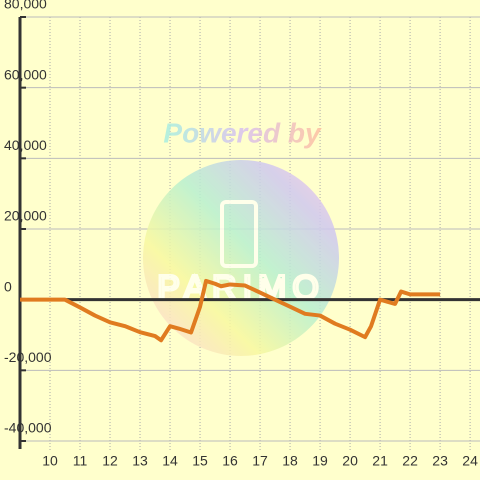 Image resolution: width=480 pixels, height=480 pixels. Describe the element at coordinates (170, 461) in the screenshot. I see `x-tick-label: 14` at that location.